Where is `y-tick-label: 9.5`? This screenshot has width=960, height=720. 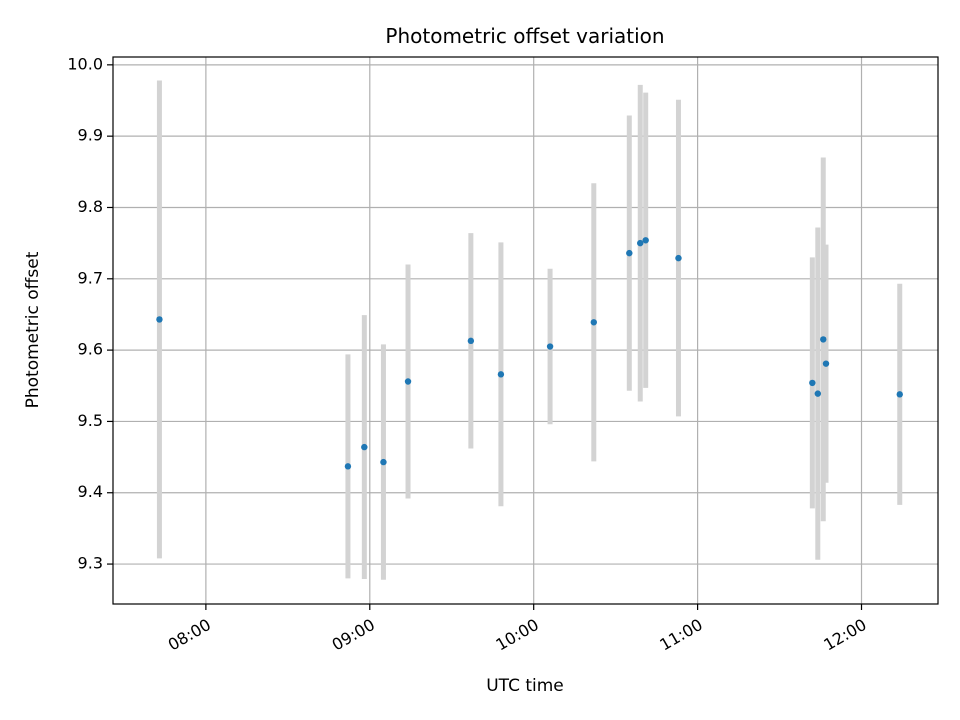 y-tick-label: 9.5 is located at coordinates (90, 420).